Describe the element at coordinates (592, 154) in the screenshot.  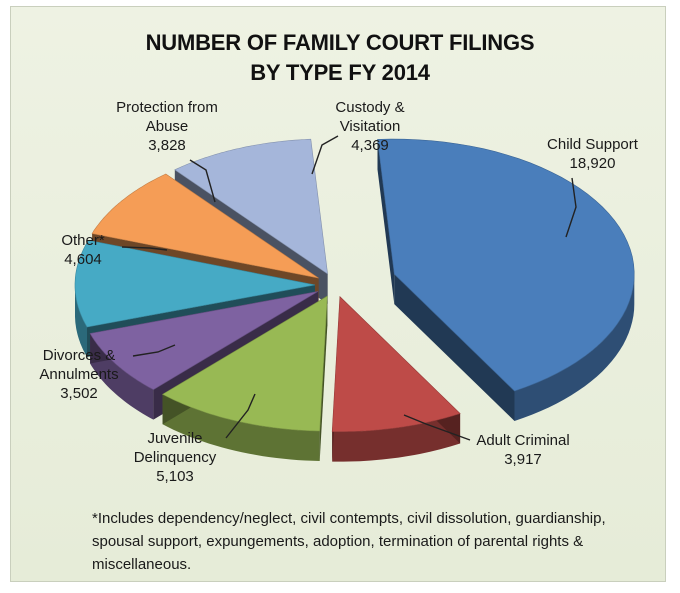
I see `label-child-support: Child Support 18,920` at that location.